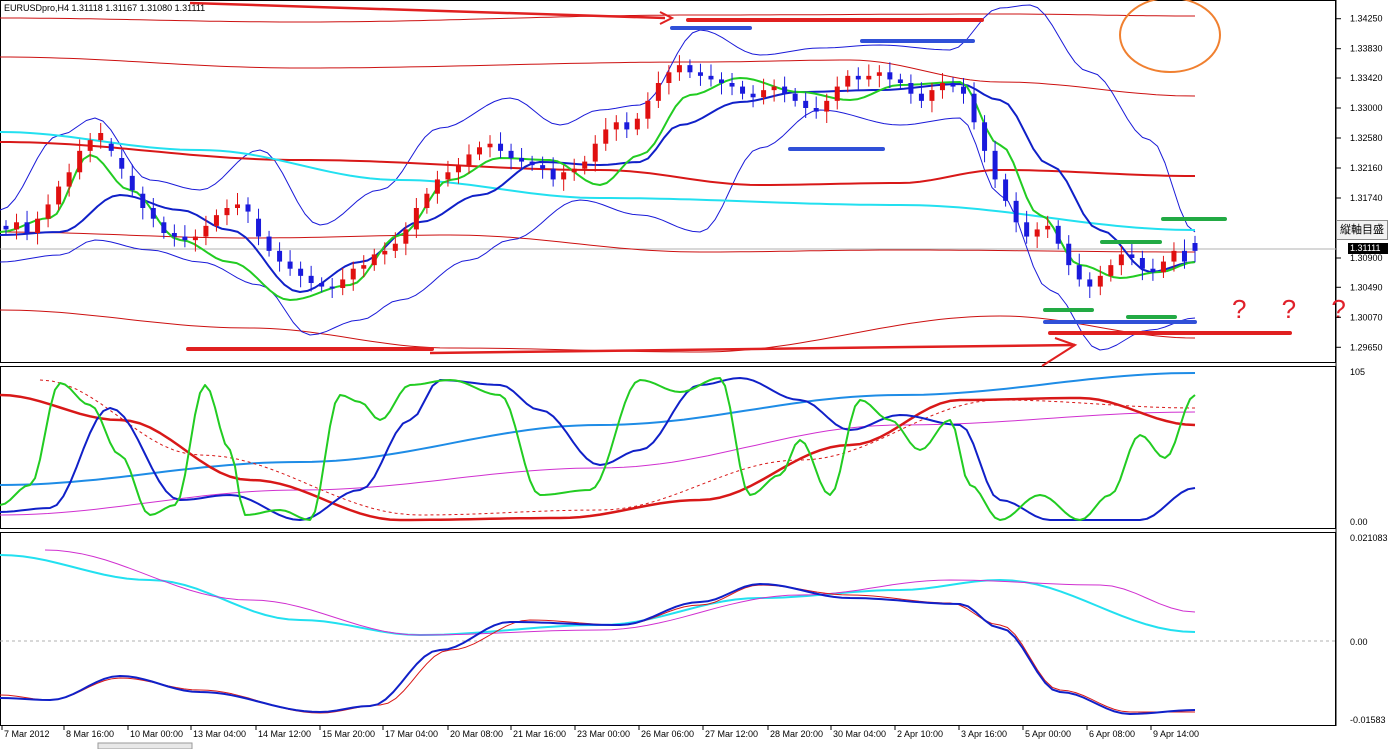  Describe the element at coordinates (1366, 198) in the screenshot. I see `price-tick-label: 1.31740` at that location.